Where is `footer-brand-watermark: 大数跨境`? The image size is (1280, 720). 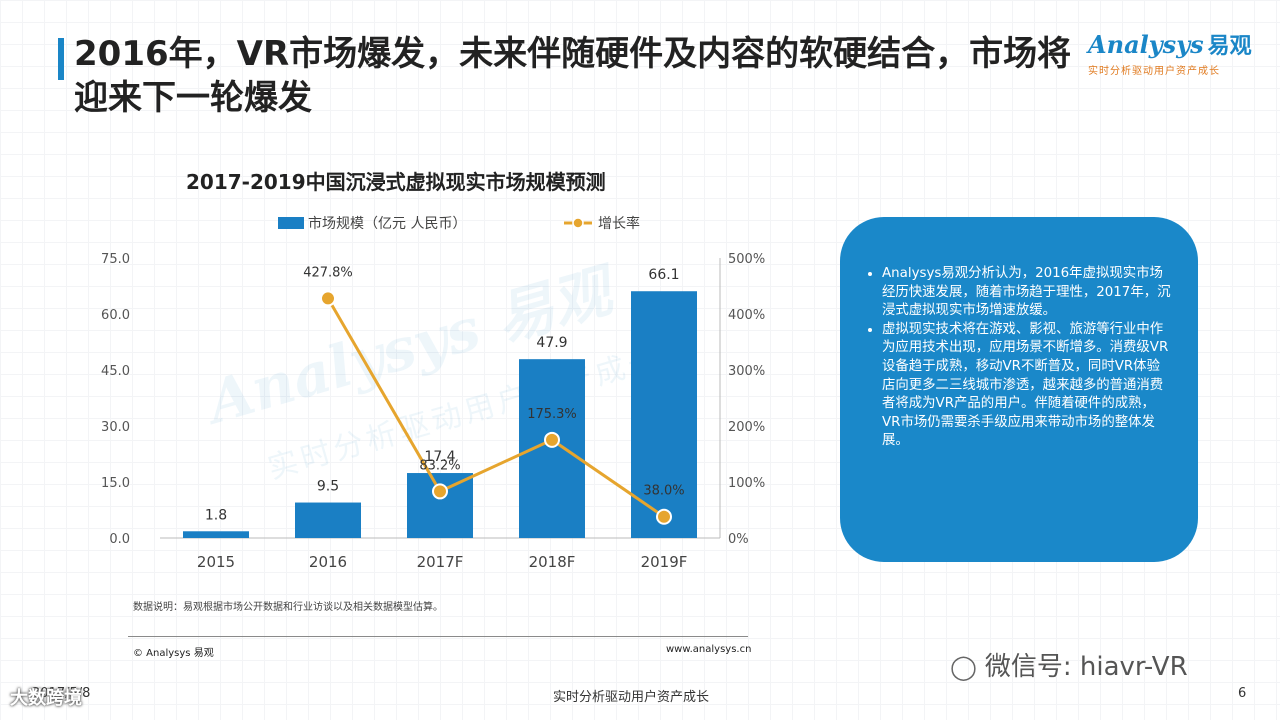 footer-brand-watermark: 大数跨境 is located at coordinates (46, 698).